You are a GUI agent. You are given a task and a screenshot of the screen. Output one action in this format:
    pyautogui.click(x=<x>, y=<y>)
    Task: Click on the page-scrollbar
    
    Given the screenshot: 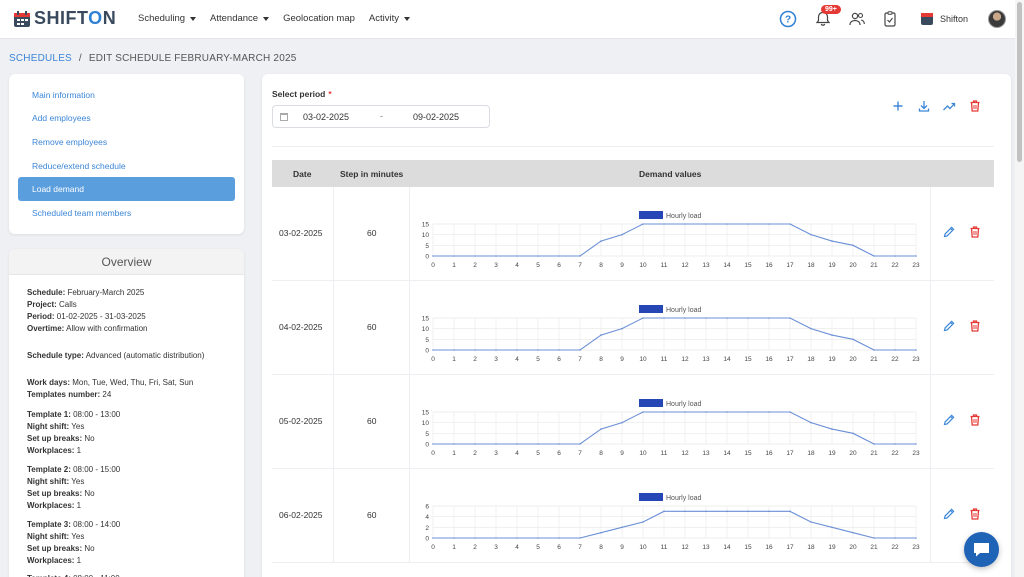 What is the action you would take?
    pyautogui.click(x=1019, y=288)
    